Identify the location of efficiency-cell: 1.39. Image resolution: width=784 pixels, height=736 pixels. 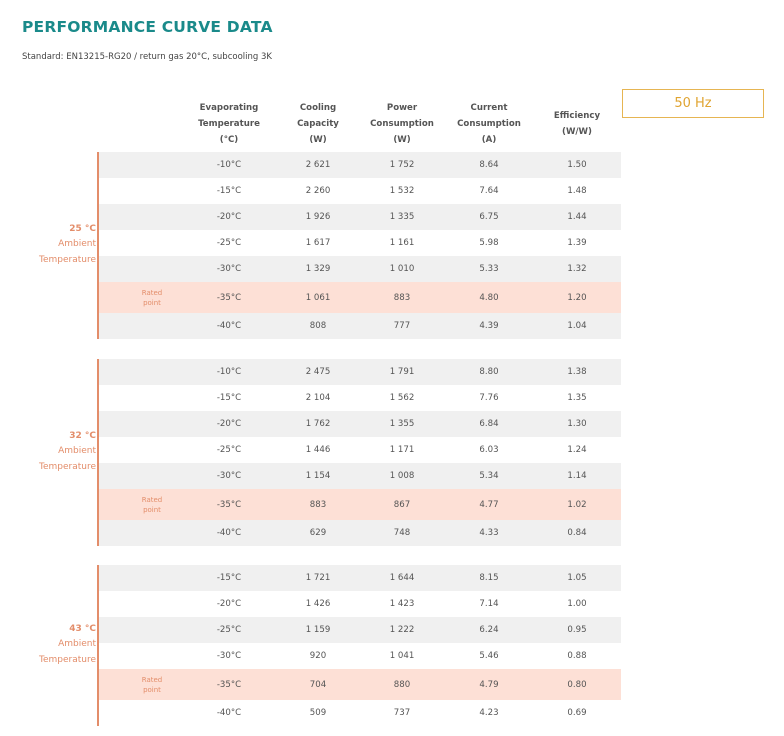
(577, 243).